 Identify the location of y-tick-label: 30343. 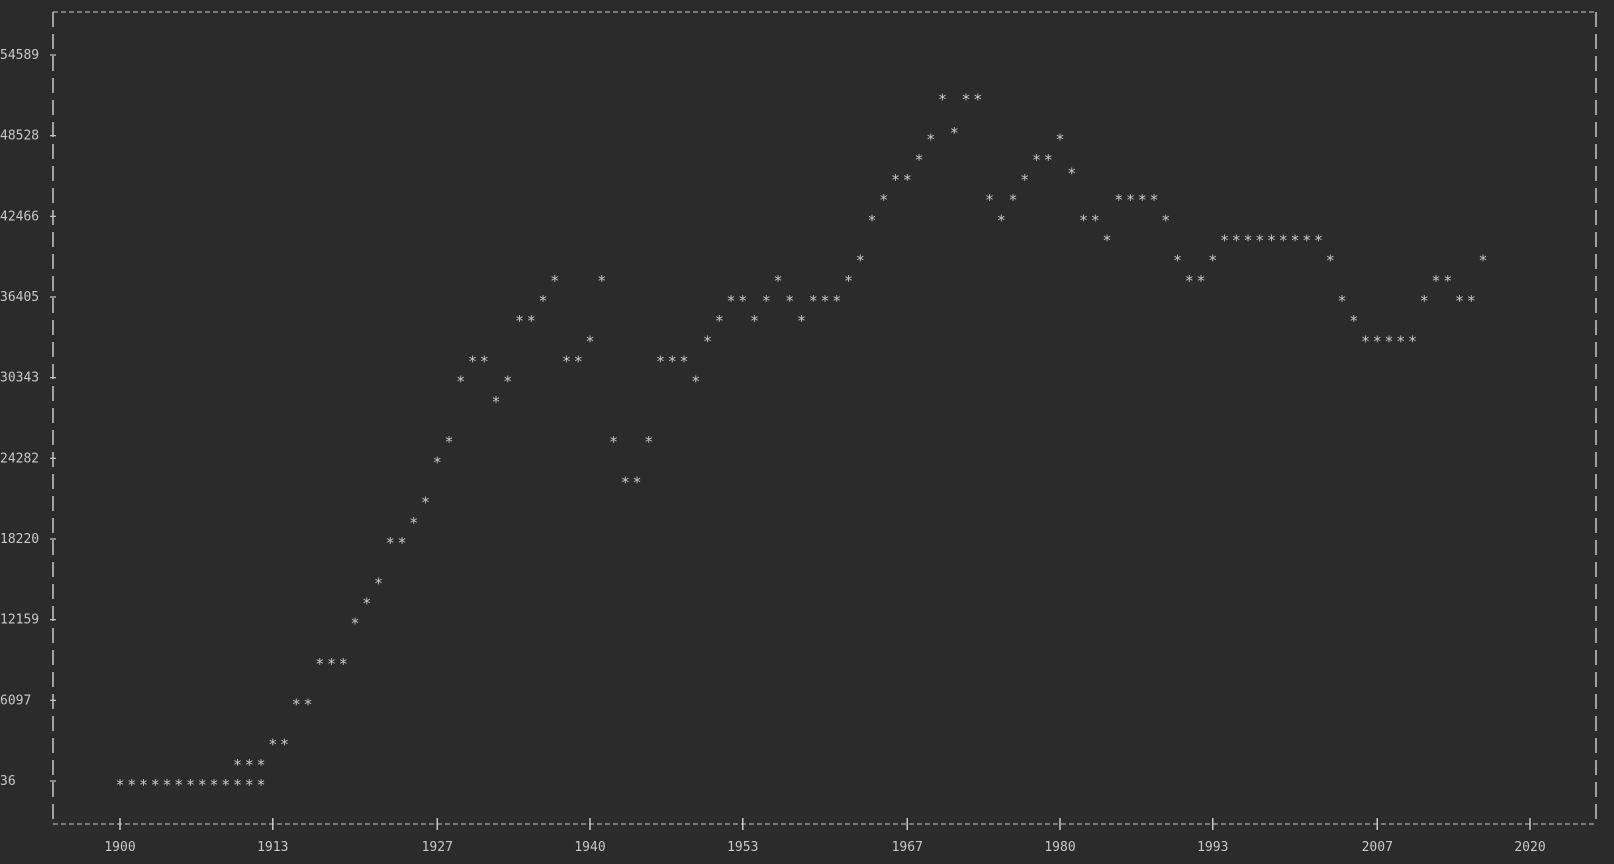
(19, 378).